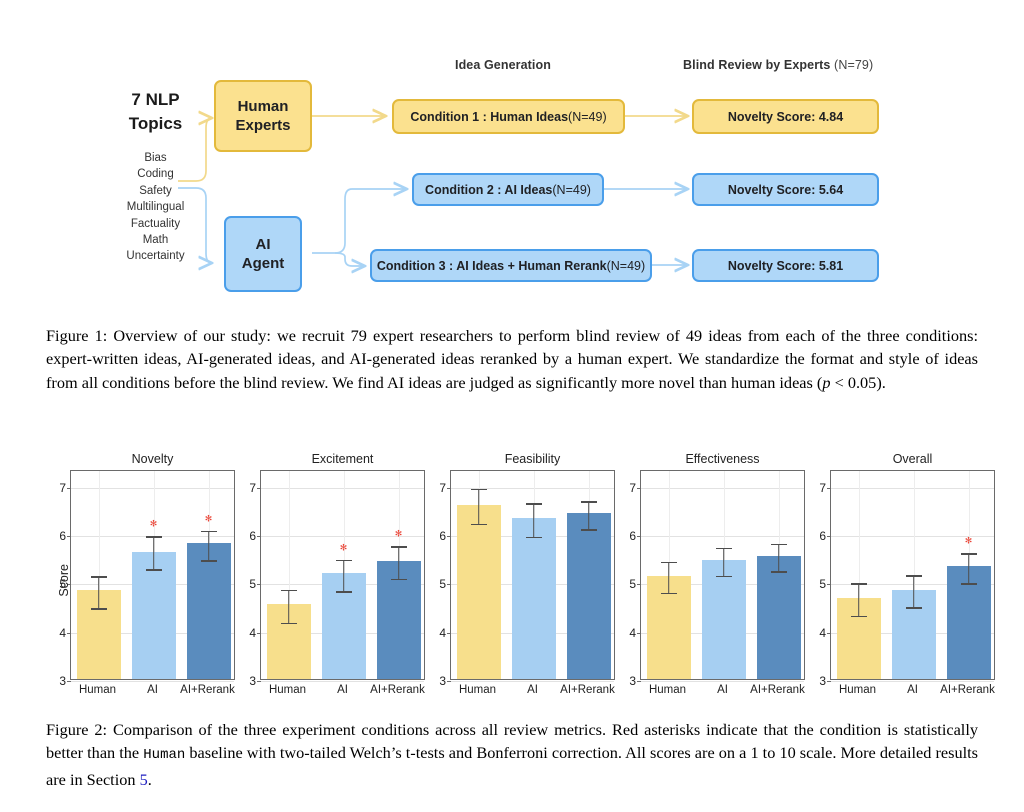 This screenshot has width=1024, height=812. Describe the element at coordinates (155, 190) in the screenshot. I see `topic-item: Safety` at that location.